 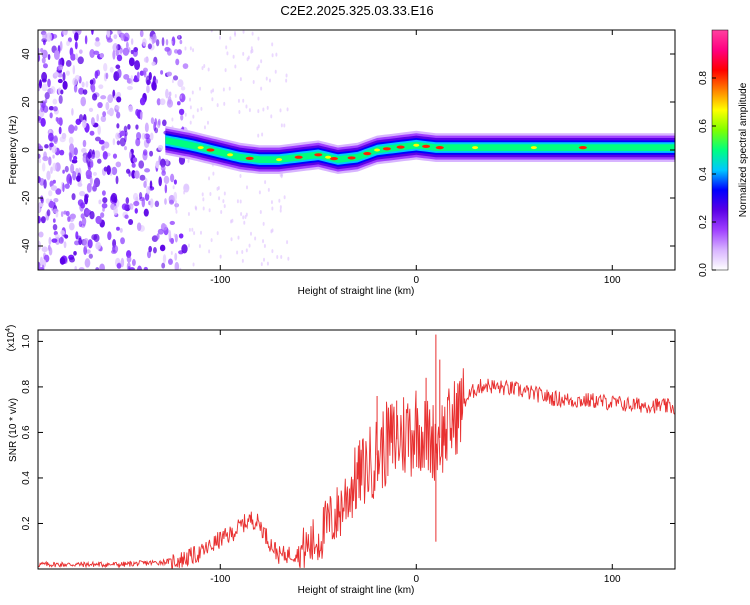 What do you see at coordinates (26, 150) in the screenshot?
I see `y-tick-label: 0` at bounding box center [26, 150].